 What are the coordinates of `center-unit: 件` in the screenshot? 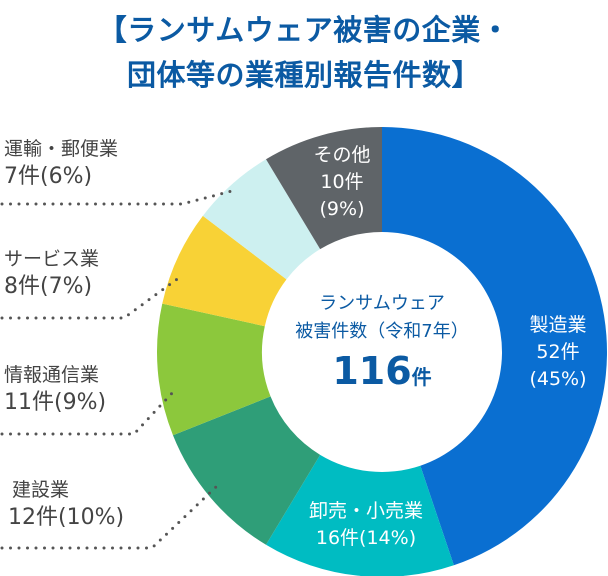 It's located at (421, 377).